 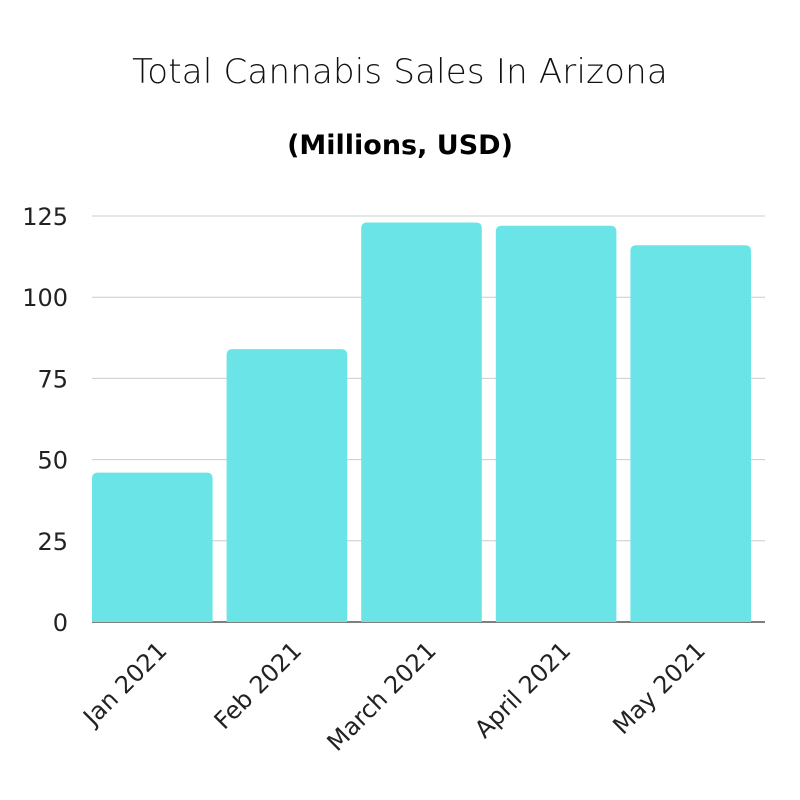 What do you see at coordinates (52, 461) in the screenshot?
I see `y-tick-label: 50` at bounding box center [52, 461].